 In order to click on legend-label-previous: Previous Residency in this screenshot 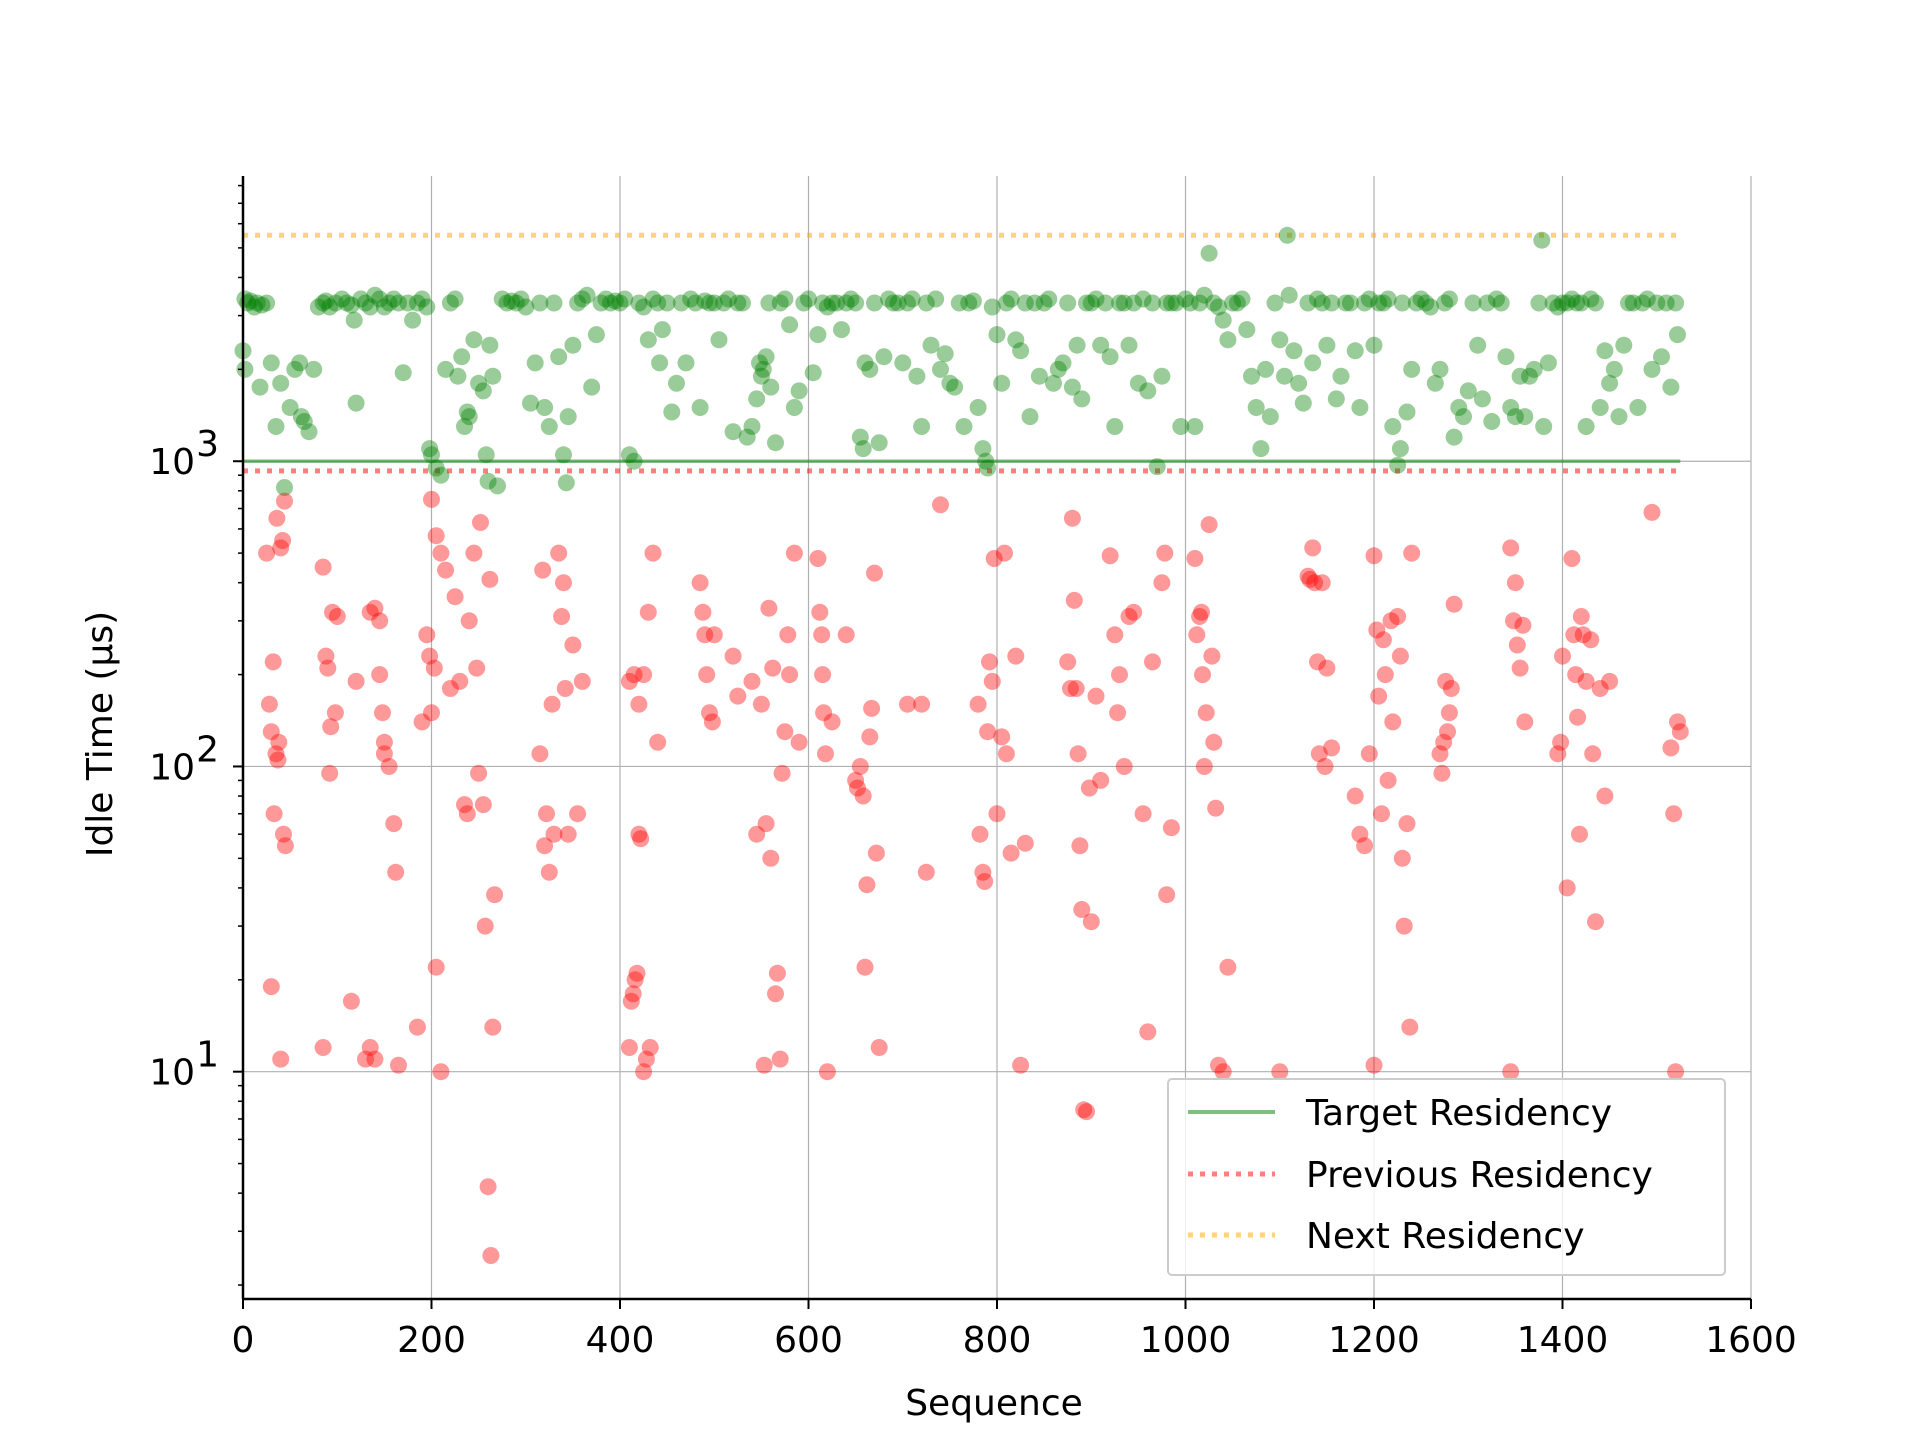, I will do `click(1479, 1175)`.